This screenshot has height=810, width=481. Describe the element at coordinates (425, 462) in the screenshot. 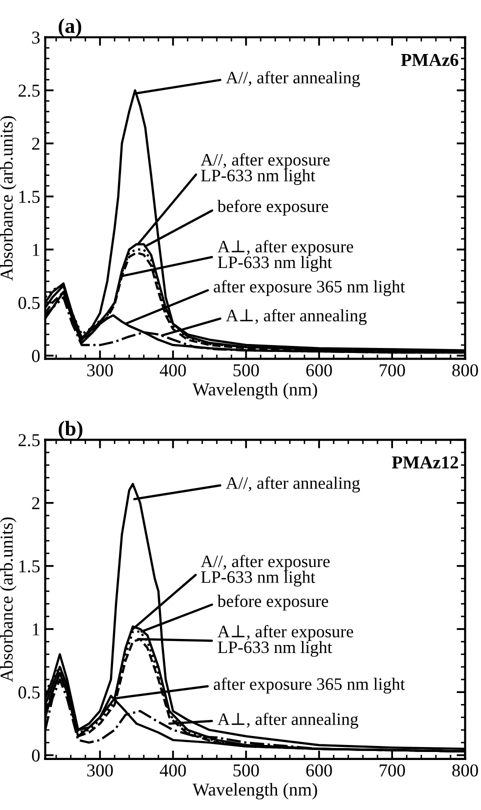

I see `annotation: PMAz12` at that location.